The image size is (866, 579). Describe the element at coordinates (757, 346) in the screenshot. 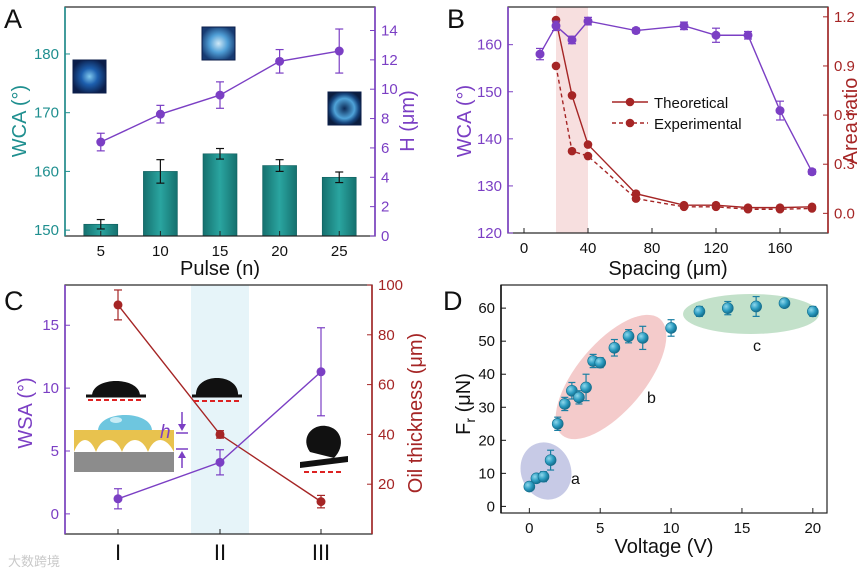

I see `group-label-c: c` at that location.